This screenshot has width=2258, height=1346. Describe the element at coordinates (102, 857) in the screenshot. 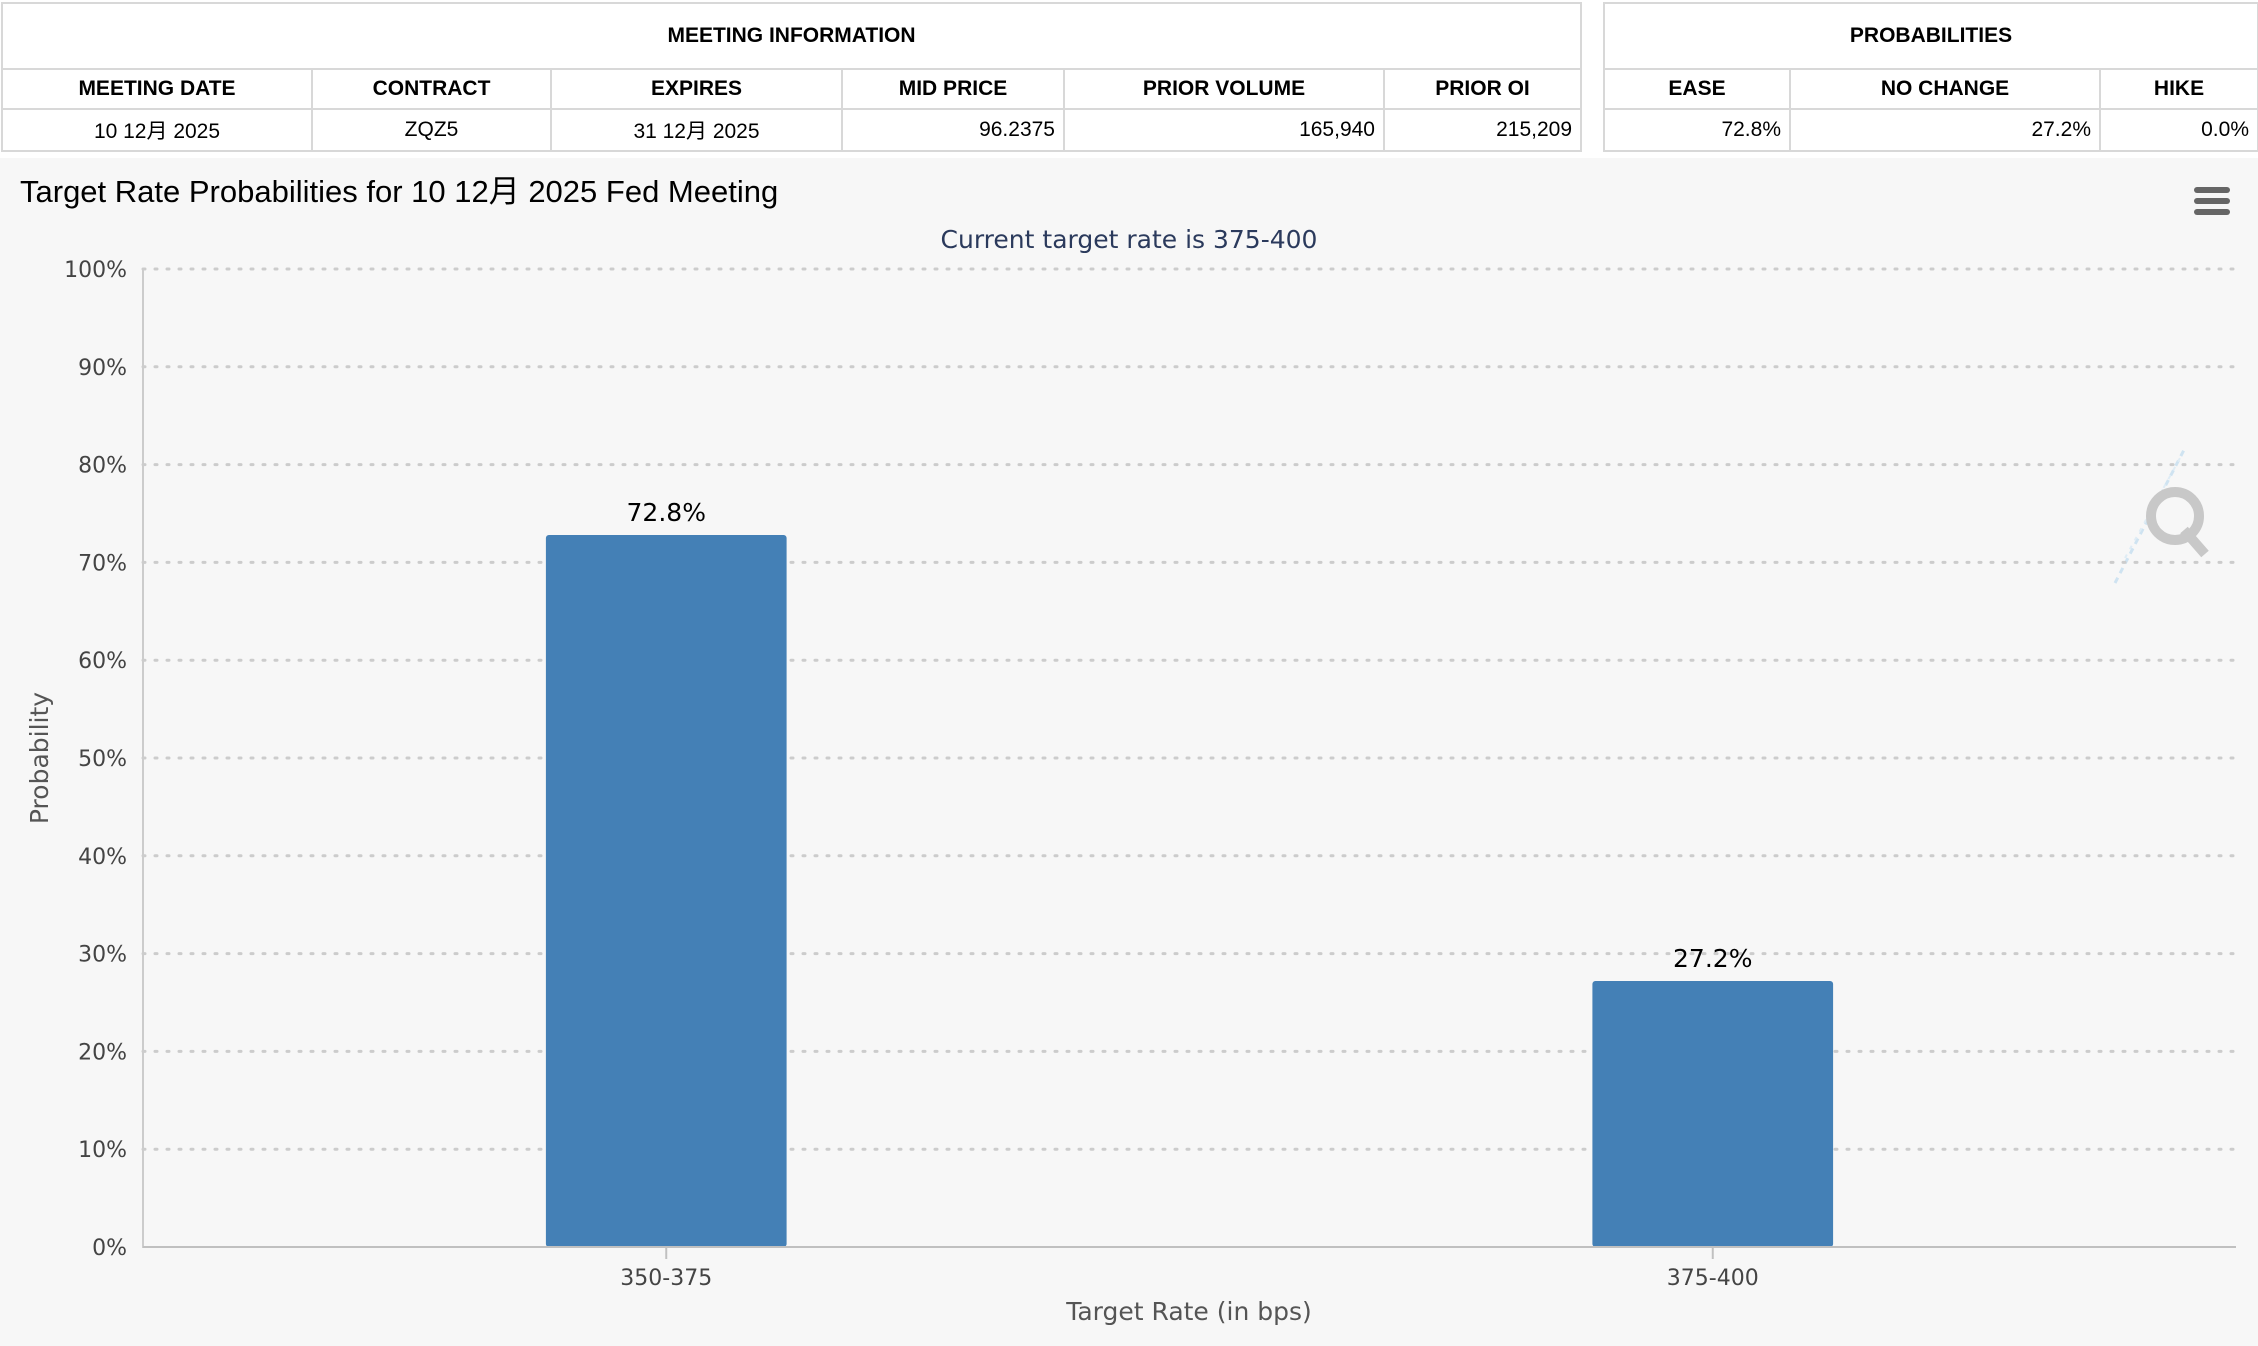

I see `y-tick-label: 40%` at that location.